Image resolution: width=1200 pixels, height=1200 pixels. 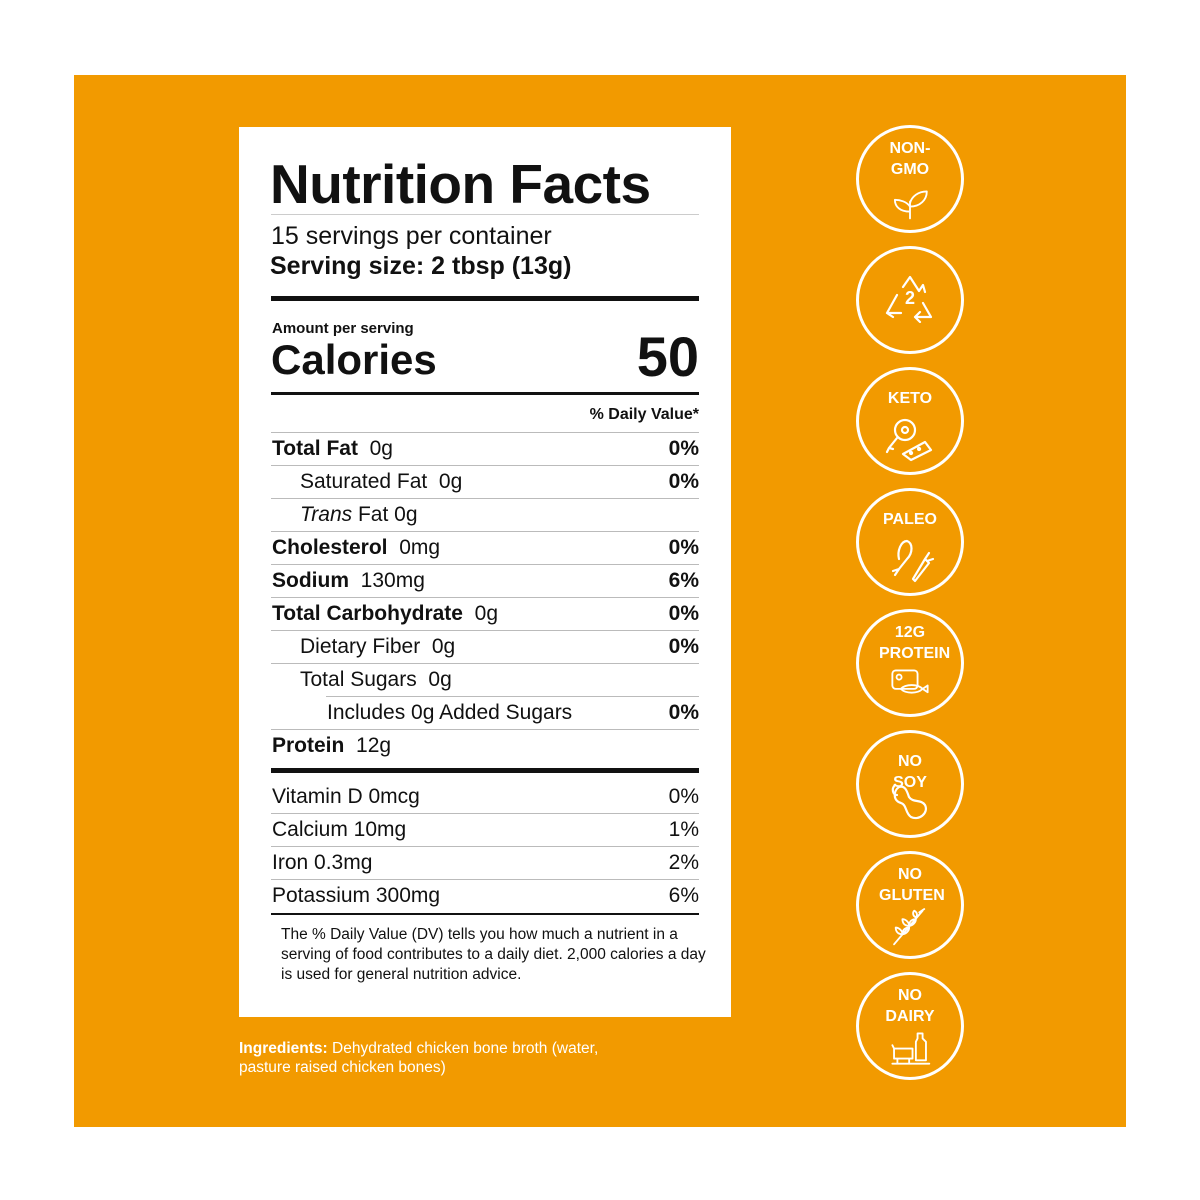 What do you see at coordinates (346, 796) in the screenshot?
I see `vitamin-name: Vitamin D 0mcg` at bounding box center [346, 796].